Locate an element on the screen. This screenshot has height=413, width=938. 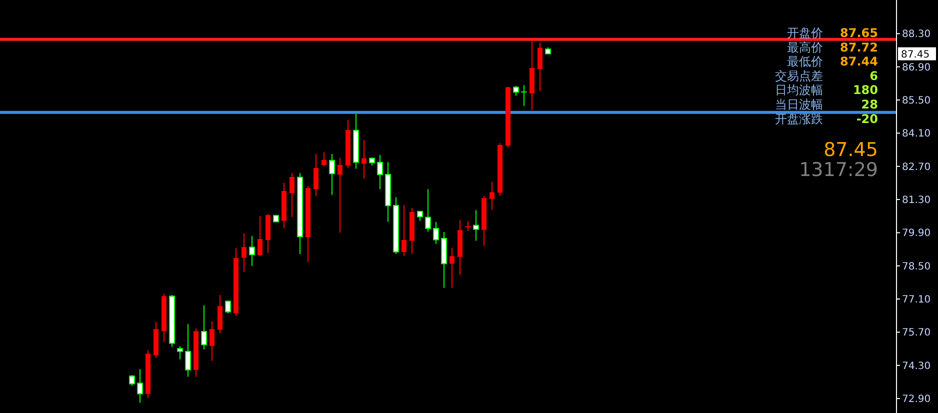
annotation: 开盘涨跌 is located at coordinates (799, 119).